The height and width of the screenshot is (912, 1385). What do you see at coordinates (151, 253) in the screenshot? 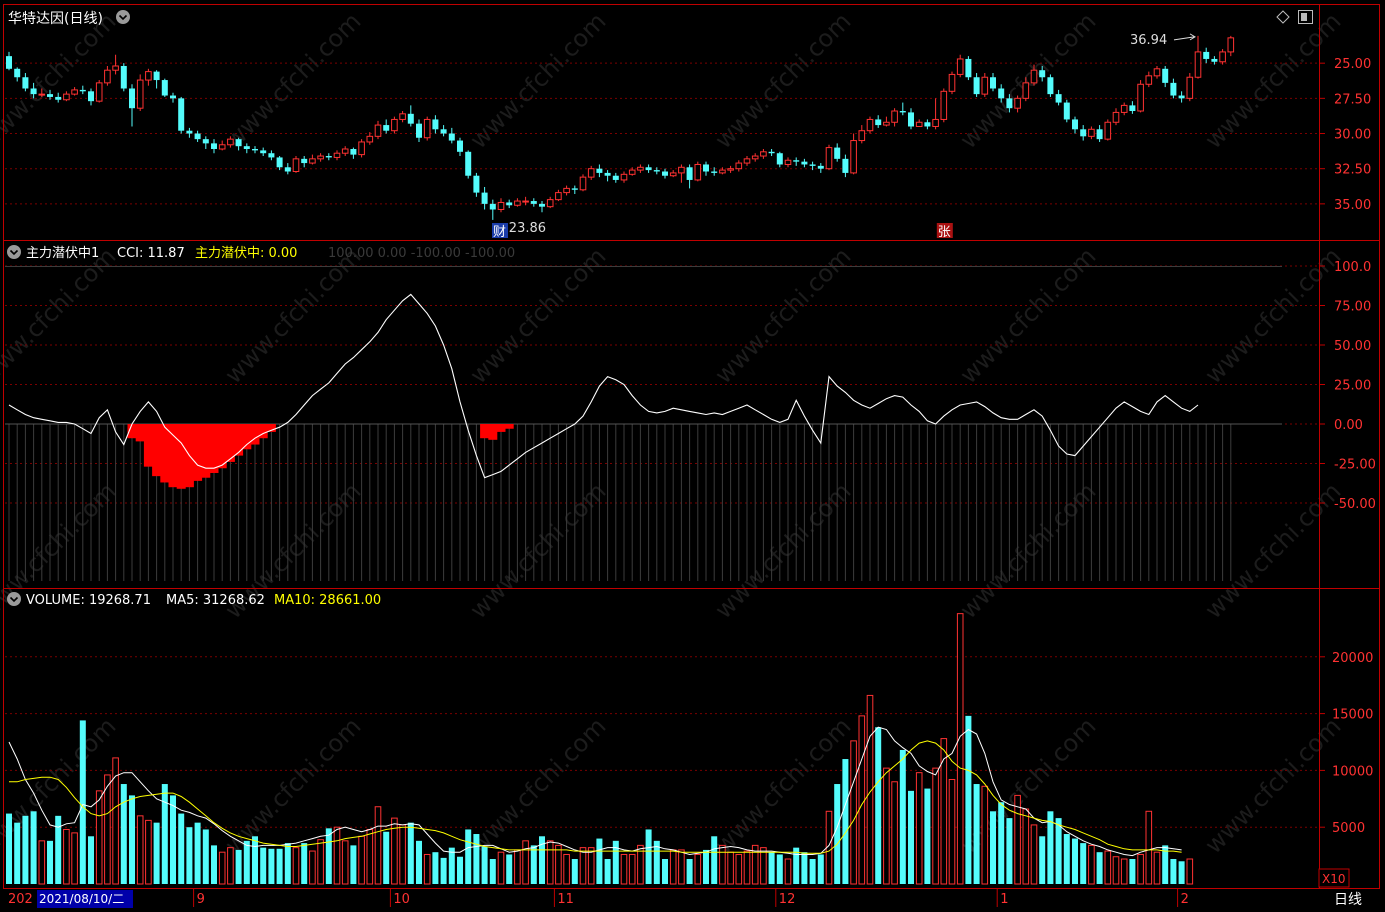
I see `cci-value: CCI: 11.87` at bounding box center [151, 253].